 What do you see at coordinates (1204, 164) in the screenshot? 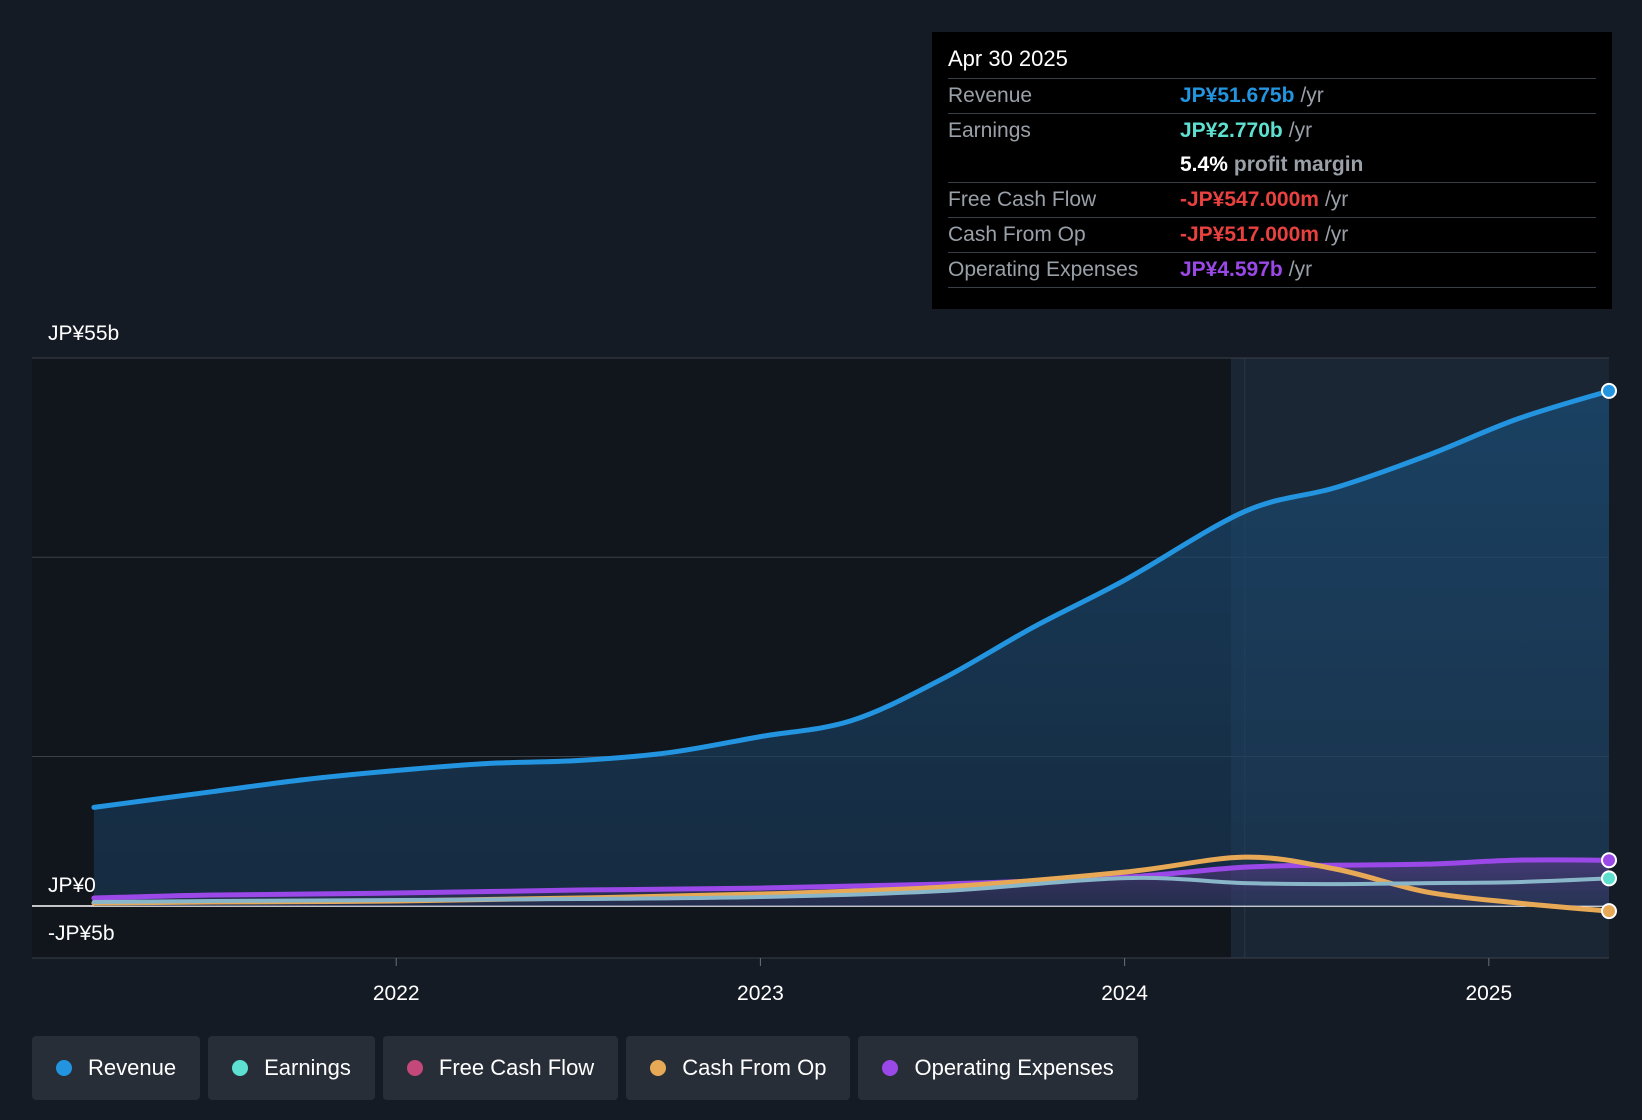
I see `tooltip-value-margin: 5.4%` at bounding box center [1204, 164].